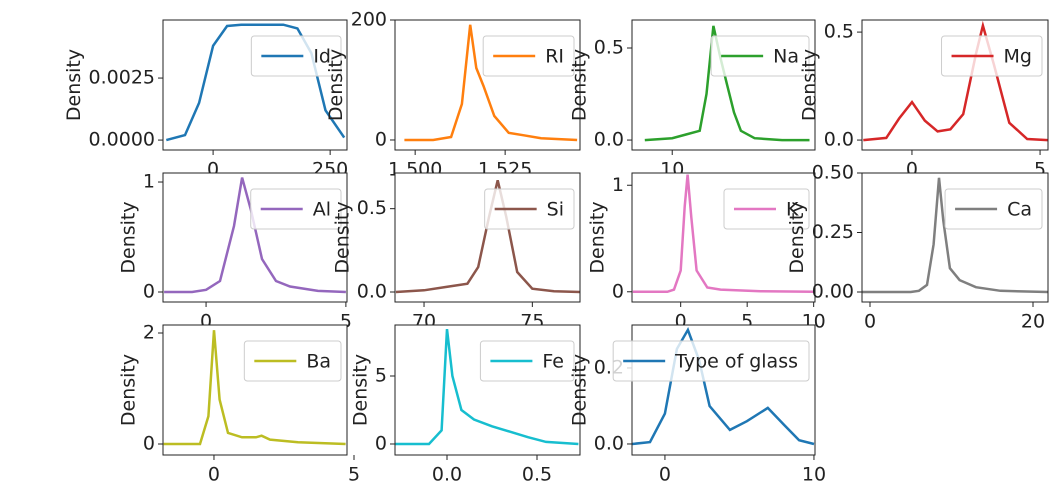 This screenshot has height=497, width=1051. I want to click on legend-label: Si, so click(555, 210).